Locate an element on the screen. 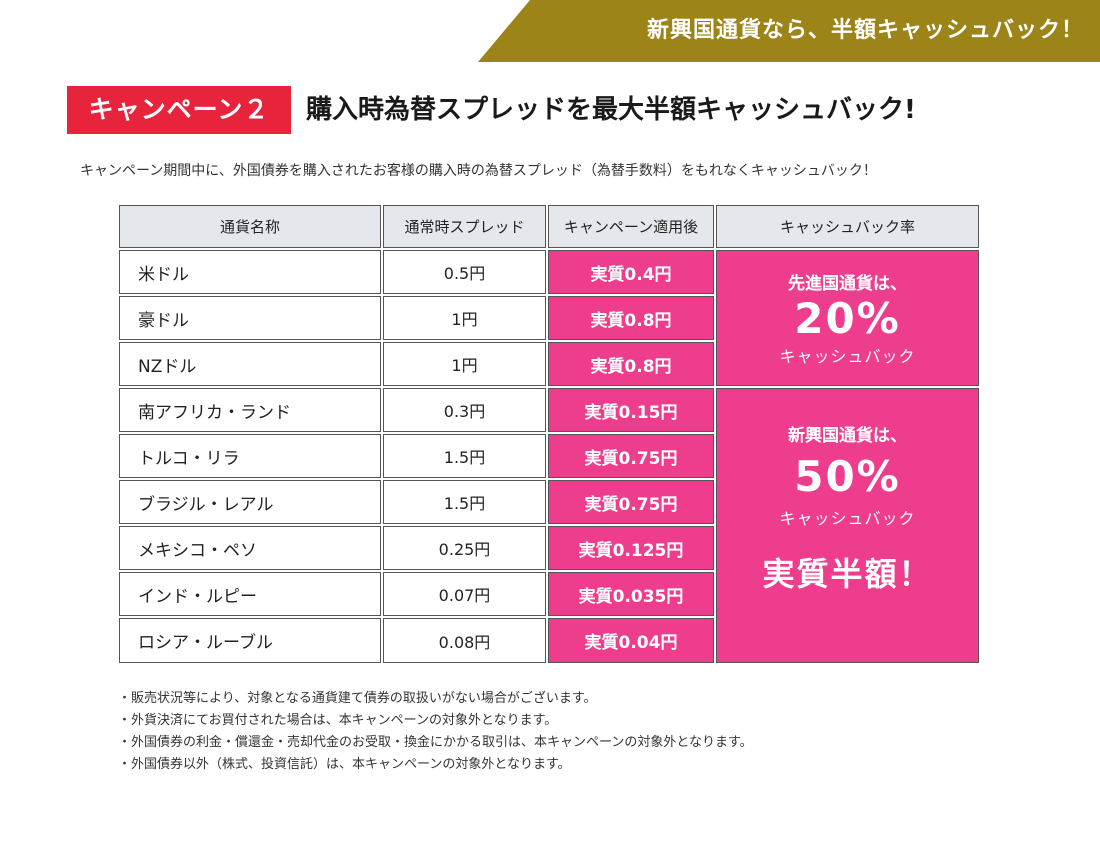  row-inr-after: 実質0.035円 is located at coordinates (631, 594).